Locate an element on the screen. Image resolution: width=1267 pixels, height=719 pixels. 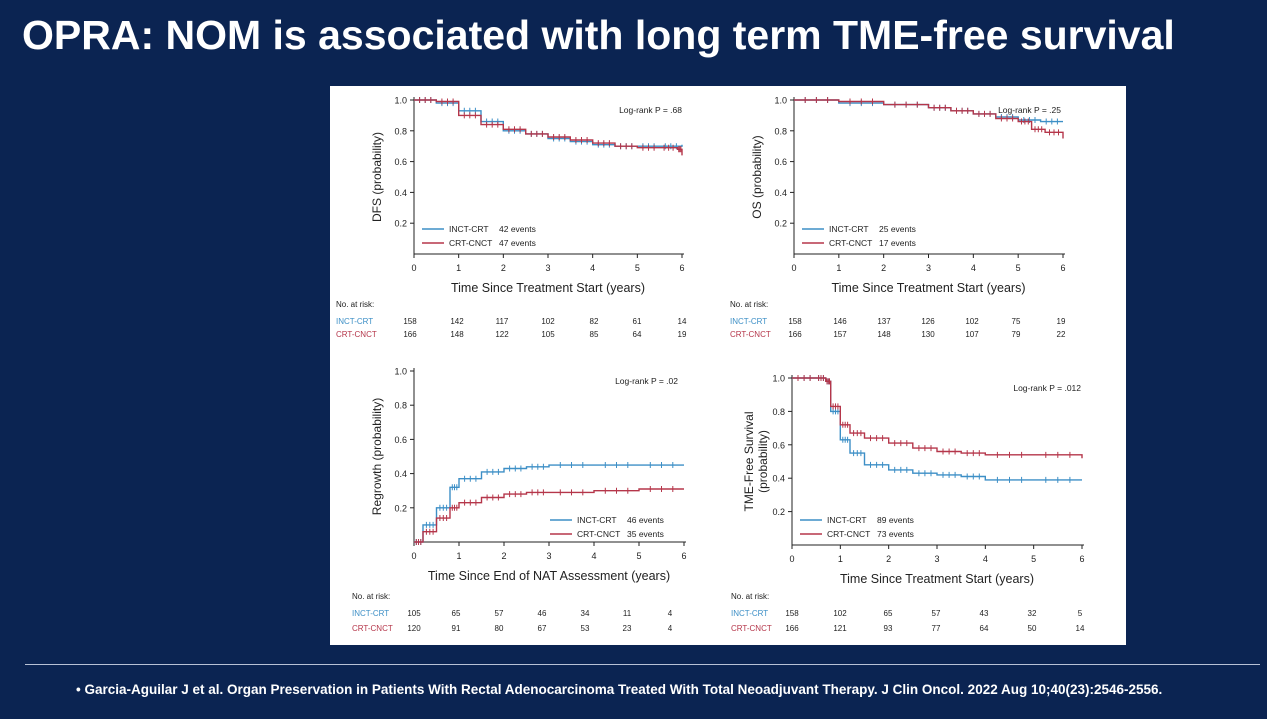
chart-1-risk-table-heading: No. at risk: is located at coordinates (355, 304).